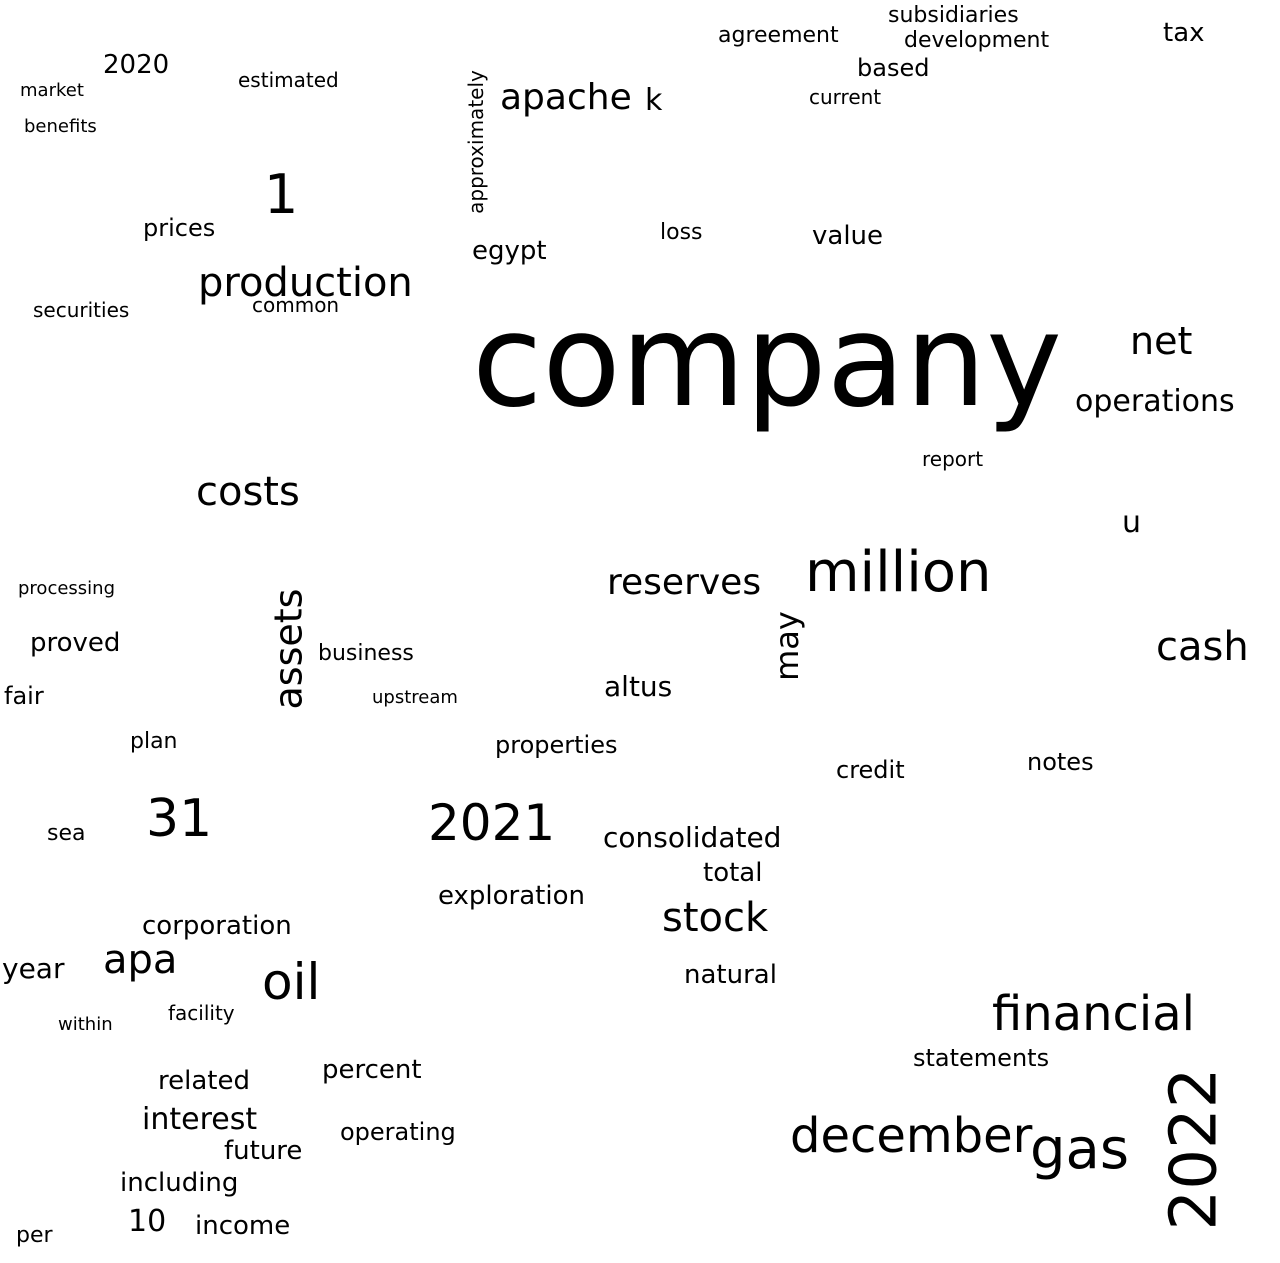  What do you see at coordinates (34, 1235) in the screenshot?
I see `word: per` at bounding box center [34, 1235].